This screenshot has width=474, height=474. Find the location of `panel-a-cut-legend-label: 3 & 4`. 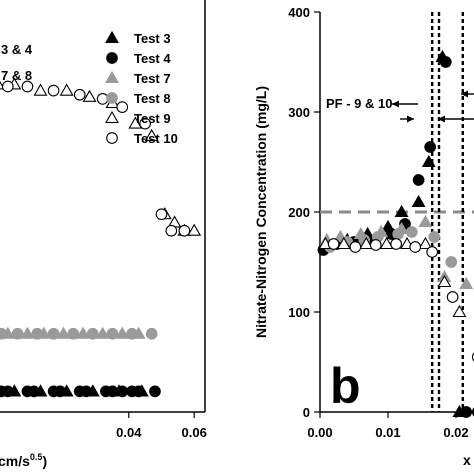

panel-a-cut-legend-label: 3 & 4 is located at coordinates (17, 49).